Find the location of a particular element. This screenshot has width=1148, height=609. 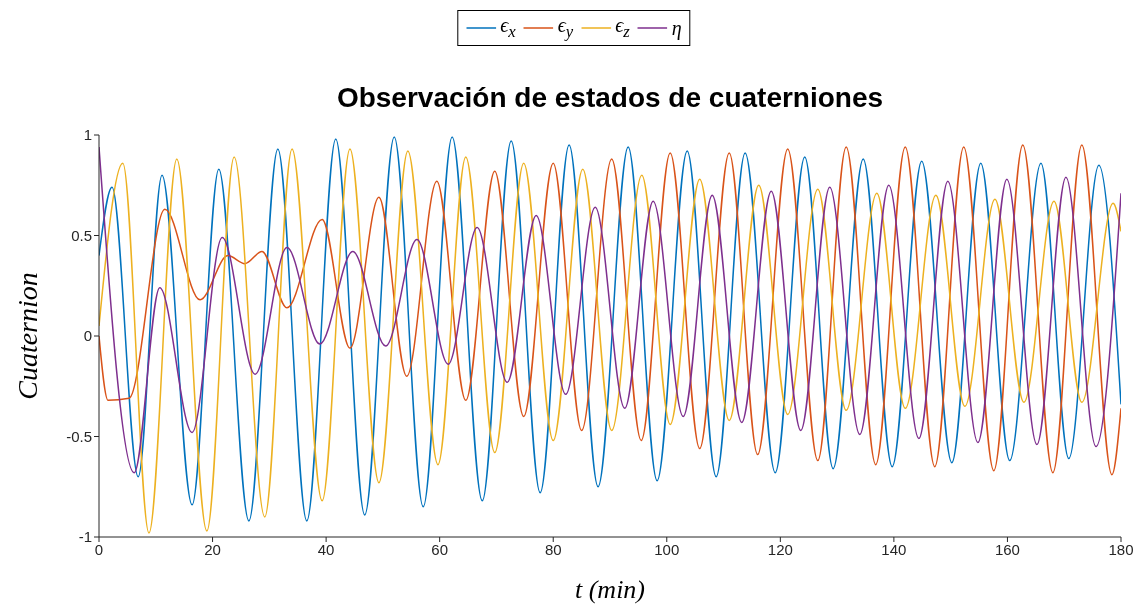

x-tick-label: 100 is located at coordinates (667, 549).